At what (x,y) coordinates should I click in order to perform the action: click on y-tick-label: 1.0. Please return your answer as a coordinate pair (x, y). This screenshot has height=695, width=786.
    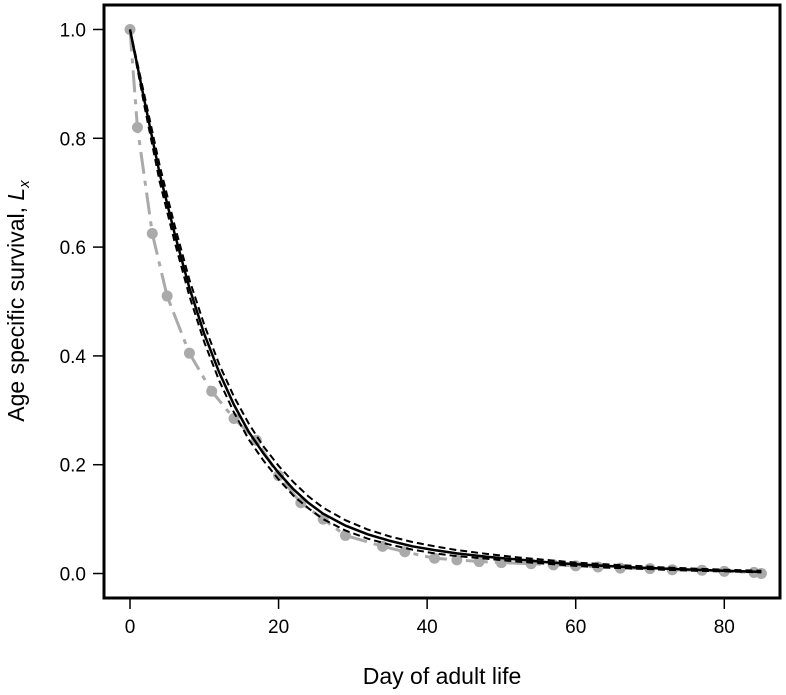
    Looking at the image, I should click on (73, 30).